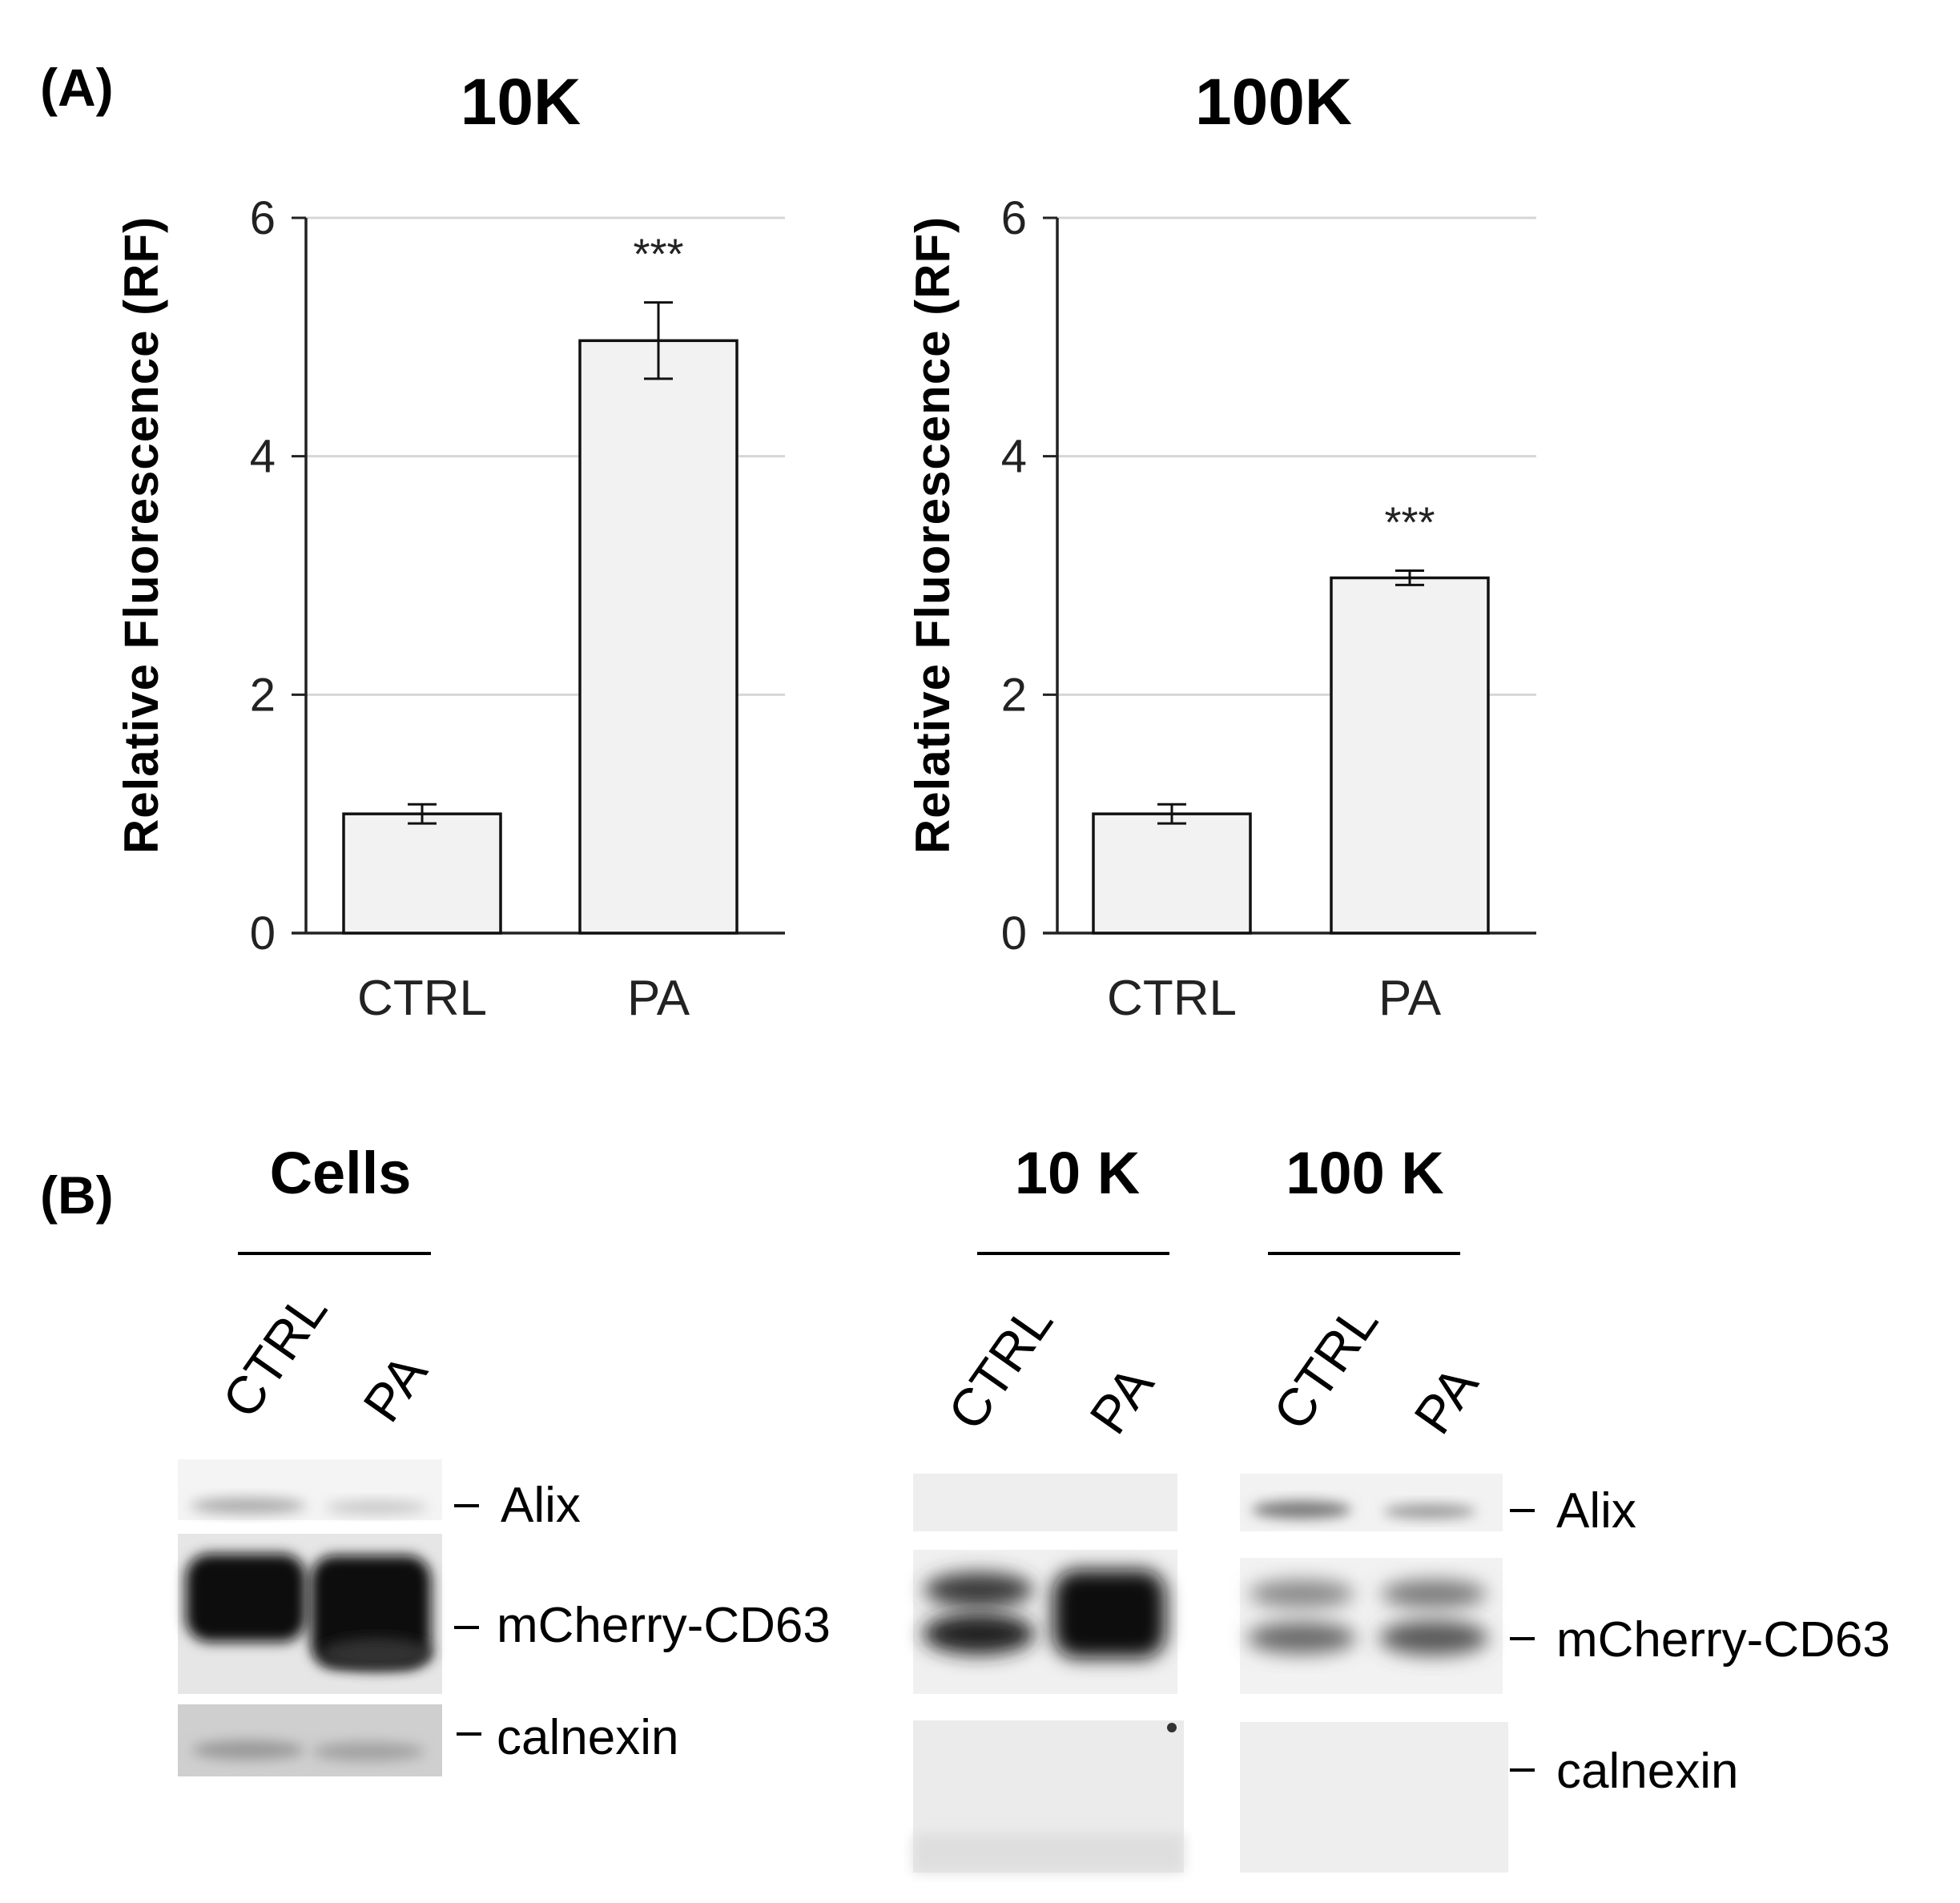 This screenshot has width=1960, height=1903. I want to click on blot-strip-cells-calnexin, so click(310, 1740).